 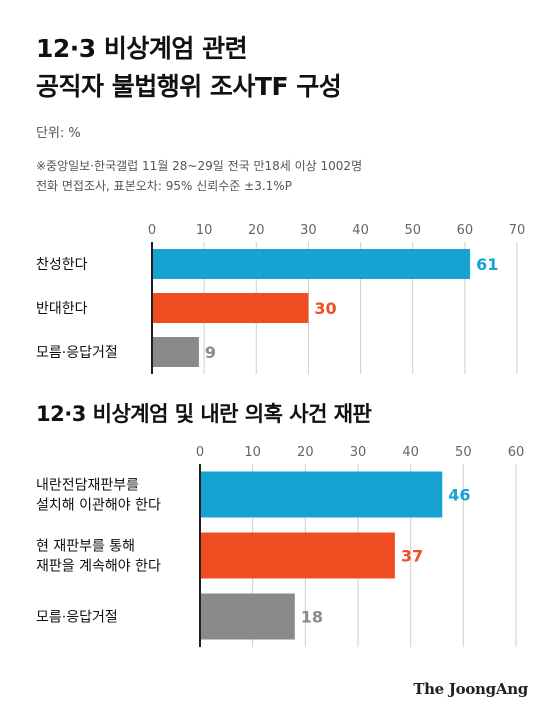 What do you see at coordinates (98, 557) in the screenshot?
I see `category-label: 현 재판부를 통해 재판을 계속해야 한다` at bounding box center [98, 557].